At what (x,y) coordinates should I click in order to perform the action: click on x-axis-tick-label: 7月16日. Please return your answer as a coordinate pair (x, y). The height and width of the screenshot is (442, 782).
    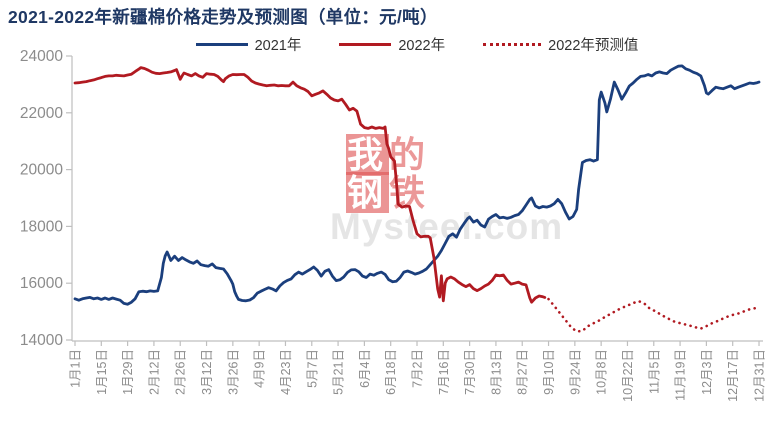
    Looking at the image, I should click on (444, 372).